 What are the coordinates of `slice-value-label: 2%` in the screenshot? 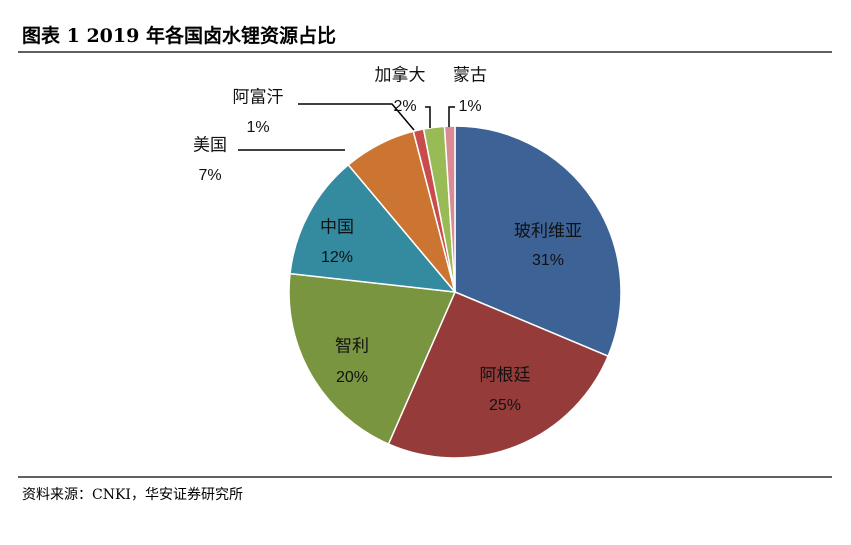 It's located at (404, 106).